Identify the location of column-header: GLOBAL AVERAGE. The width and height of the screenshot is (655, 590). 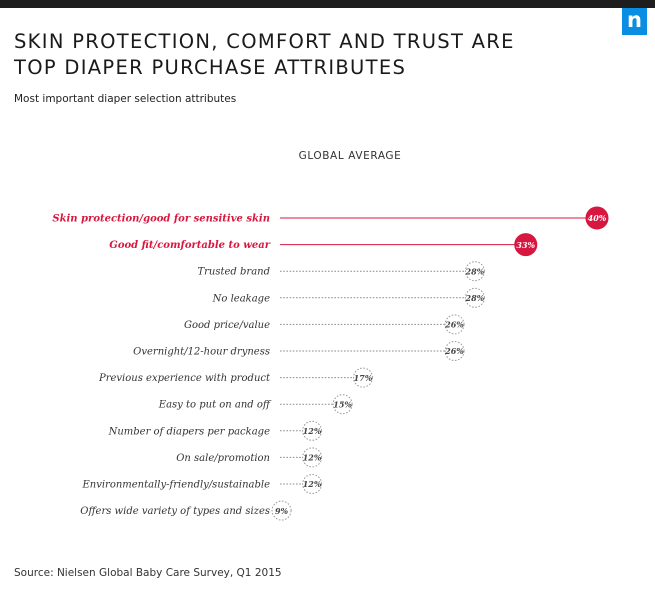
(350, 156).